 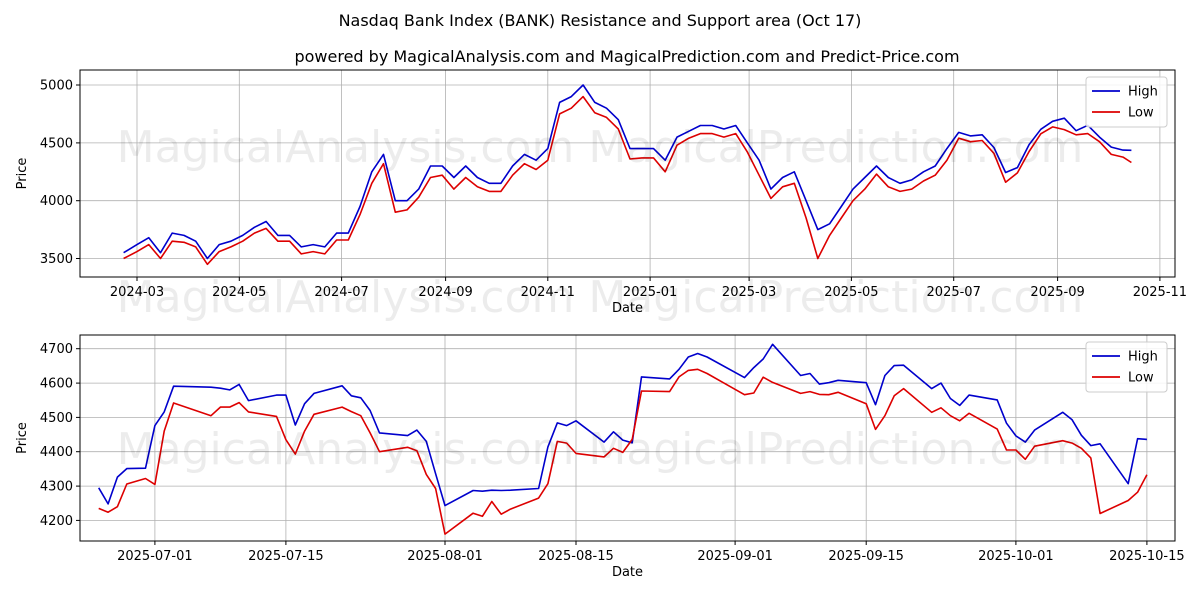 What do you see at coordinates (56, 487) in the screenshot?
I see `y-tick-label: 4300` at bounding box center [56, 487].